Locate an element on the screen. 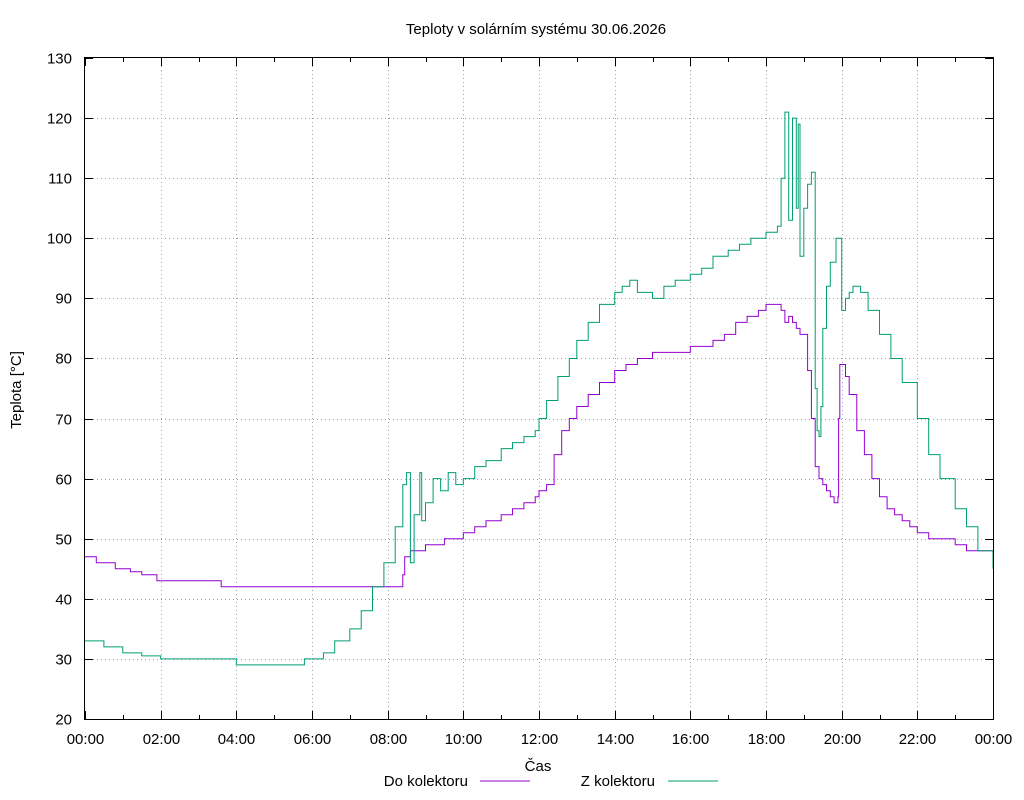 This screenshot has width=1024, height=800. x-tick-label: 22:00 is located at coordinates (918, 739).